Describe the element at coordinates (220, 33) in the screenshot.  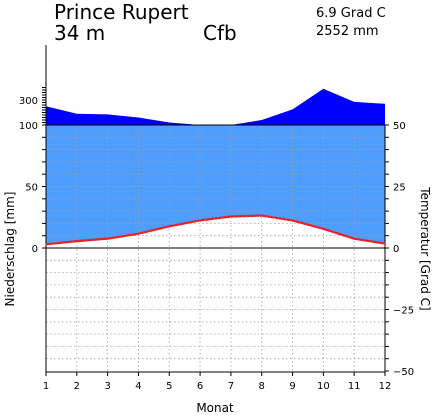
I see `climate-class: Cfb` at that location.